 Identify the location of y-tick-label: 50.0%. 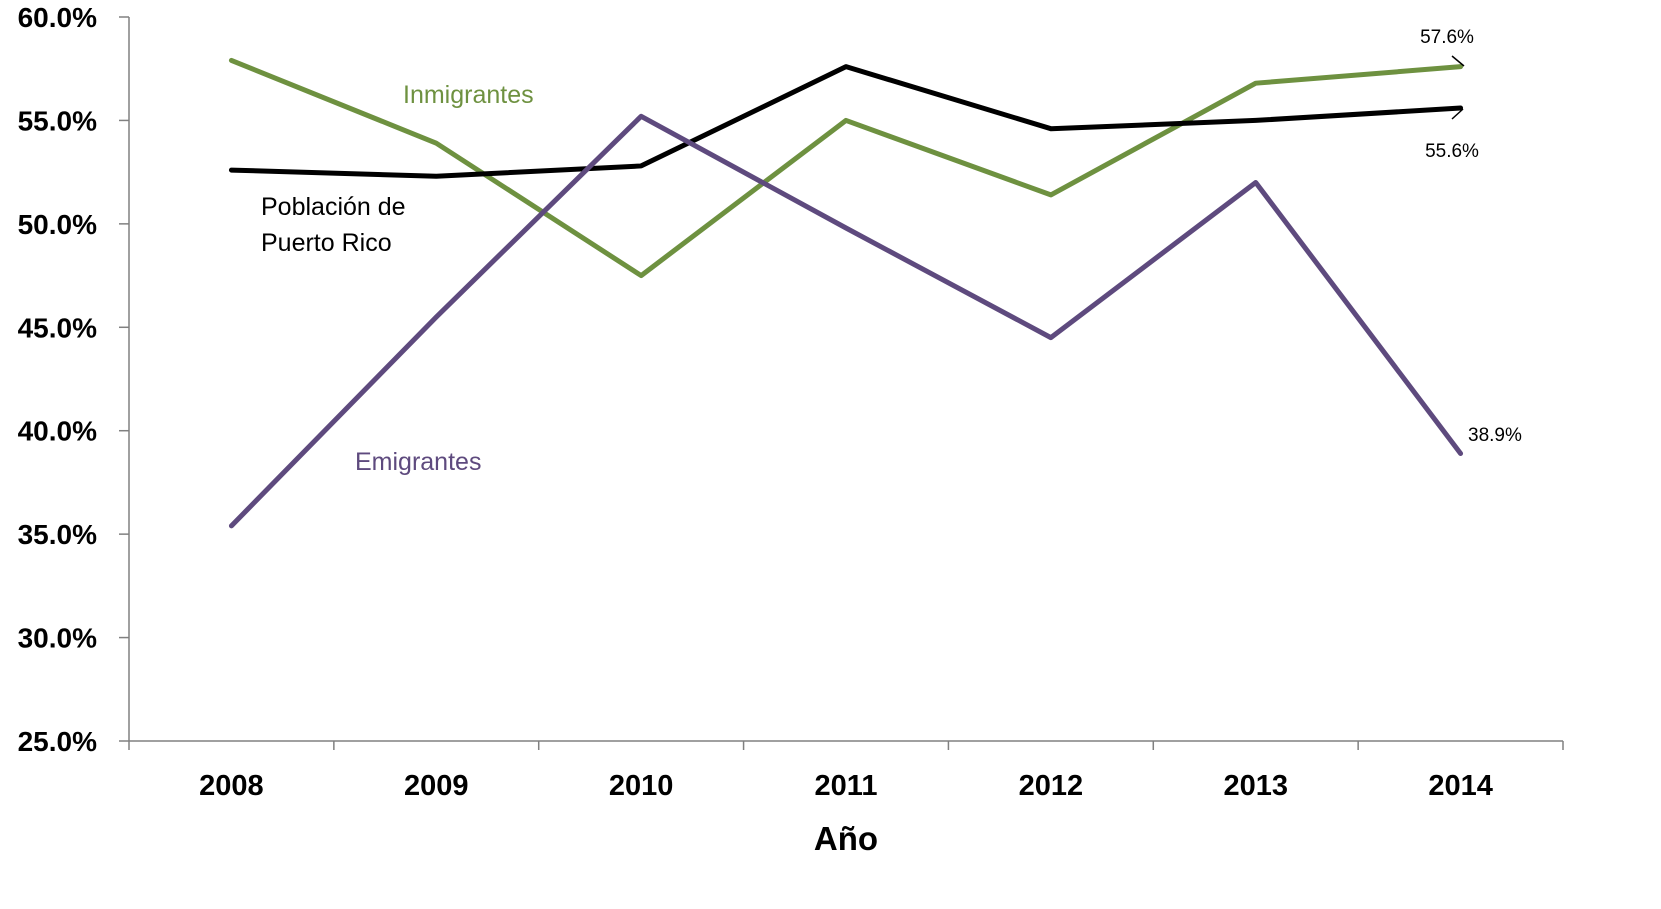
(57, 224).